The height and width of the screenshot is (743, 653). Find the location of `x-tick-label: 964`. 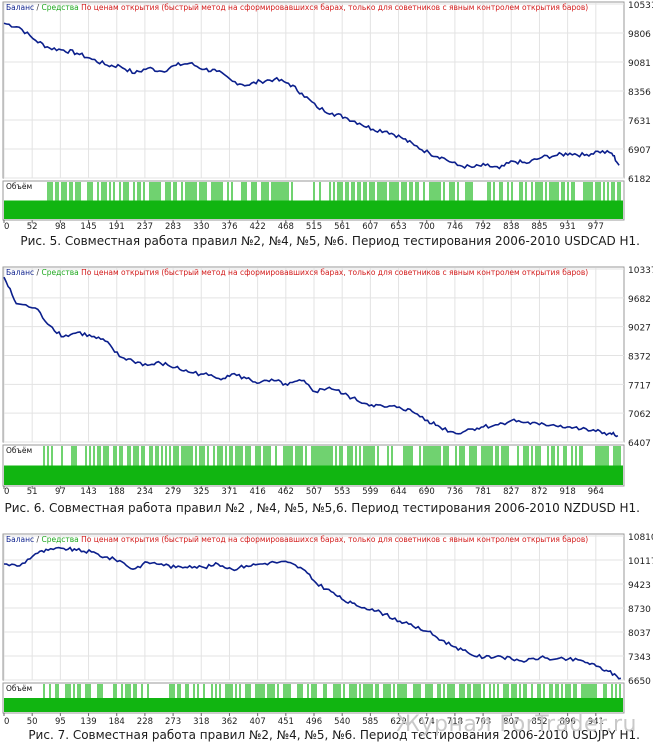

x-tick-label: 964 is located at coordinates (596, 492).